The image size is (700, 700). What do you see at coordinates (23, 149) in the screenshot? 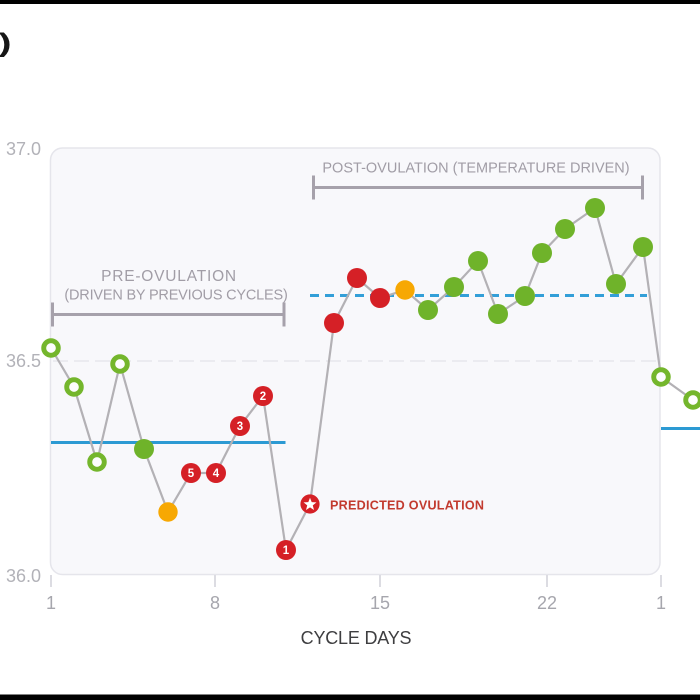
I see `svg-text: 37.0` at bounding box center [23, 149].